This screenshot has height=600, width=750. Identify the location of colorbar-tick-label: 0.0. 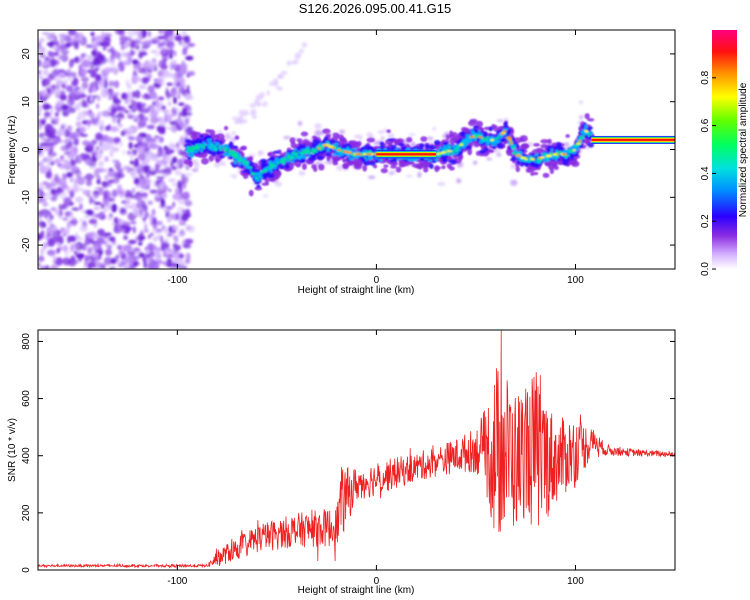
(705, 269).